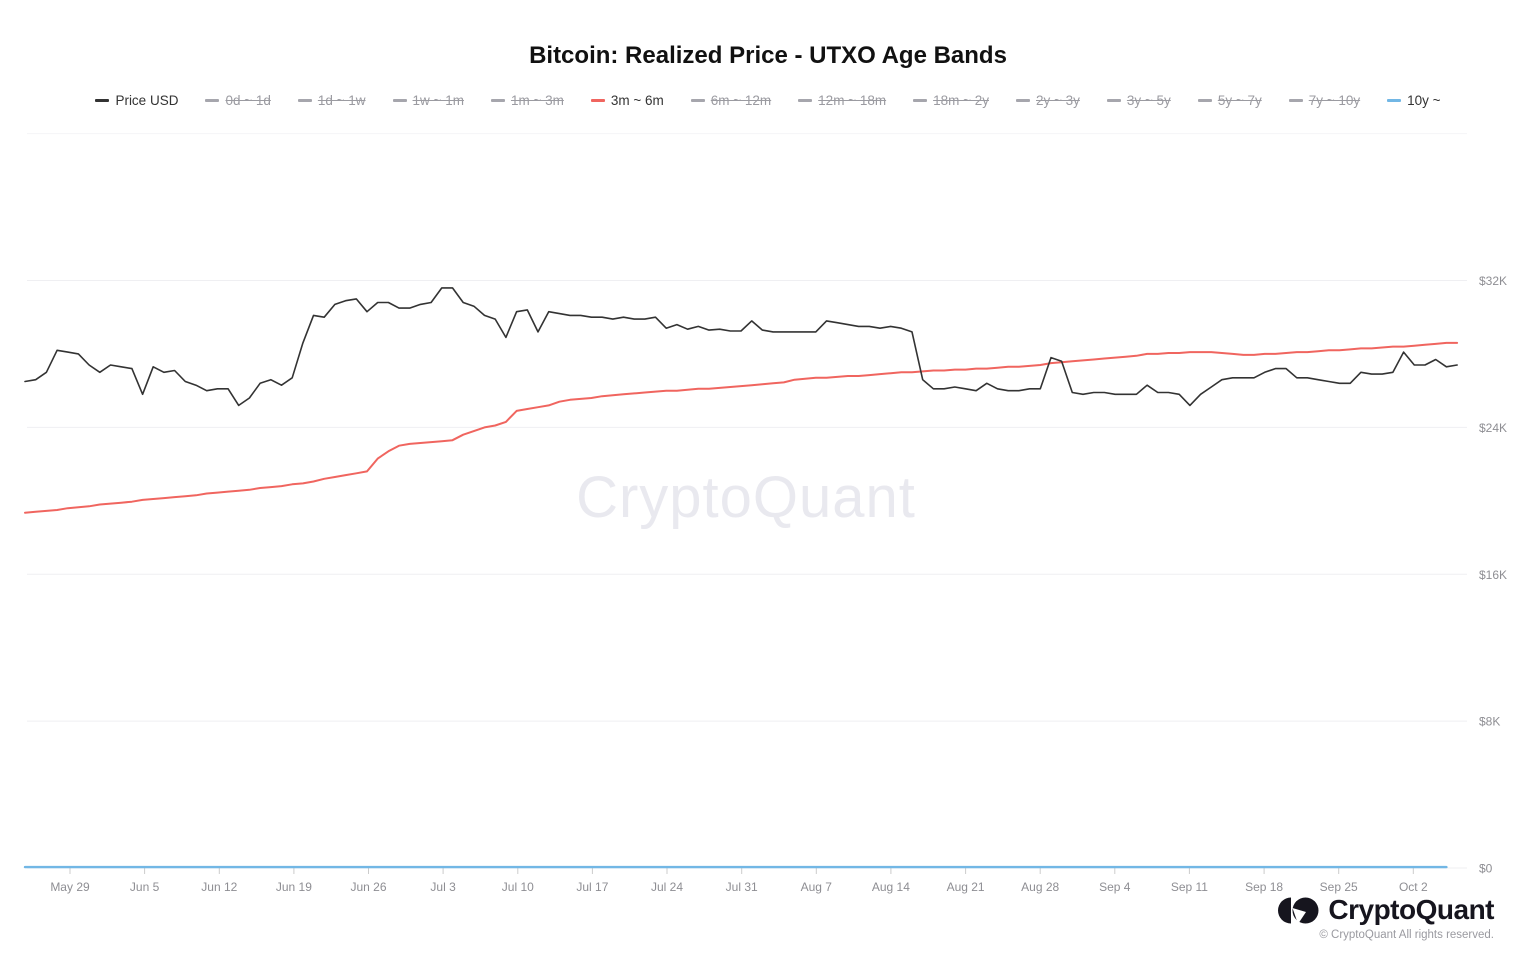  What do you see at coordinates (537, 100) in the screenshot?
I see `legend-label: 1m ~ 3m` at bounding box center [537, 100].